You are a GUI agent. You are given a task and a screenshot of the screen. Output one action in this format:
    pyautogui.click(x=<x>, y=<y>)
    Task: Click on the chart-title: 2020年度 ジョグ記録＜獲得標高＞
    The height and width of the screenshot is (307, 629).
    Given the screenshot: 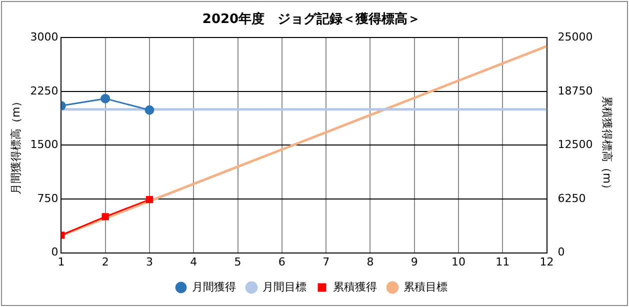 What is the action you would take?
    pyautogui.click(x=311, y=19)
    